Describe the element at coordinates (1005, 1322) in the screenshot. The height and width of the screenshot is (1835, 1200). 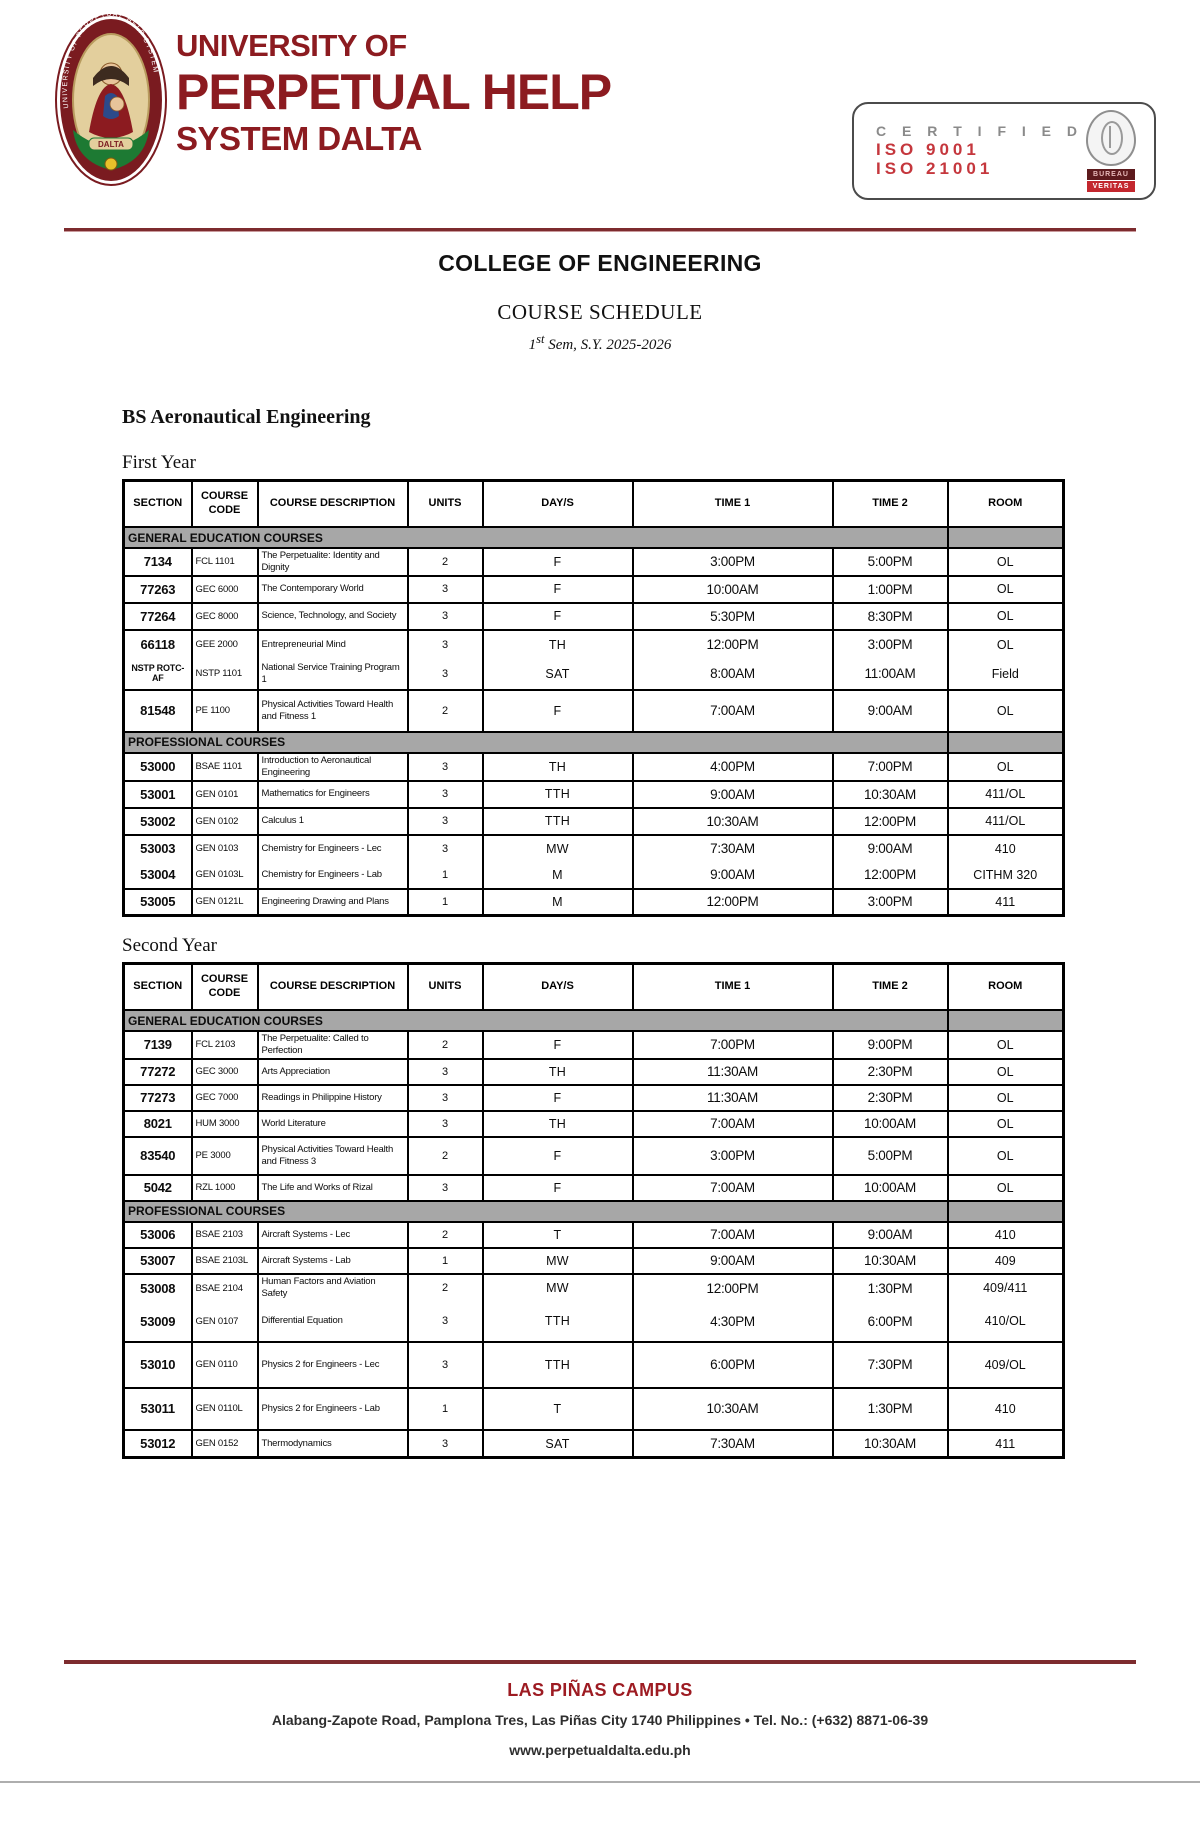
I see `room-cell: 410/OL` at that location.